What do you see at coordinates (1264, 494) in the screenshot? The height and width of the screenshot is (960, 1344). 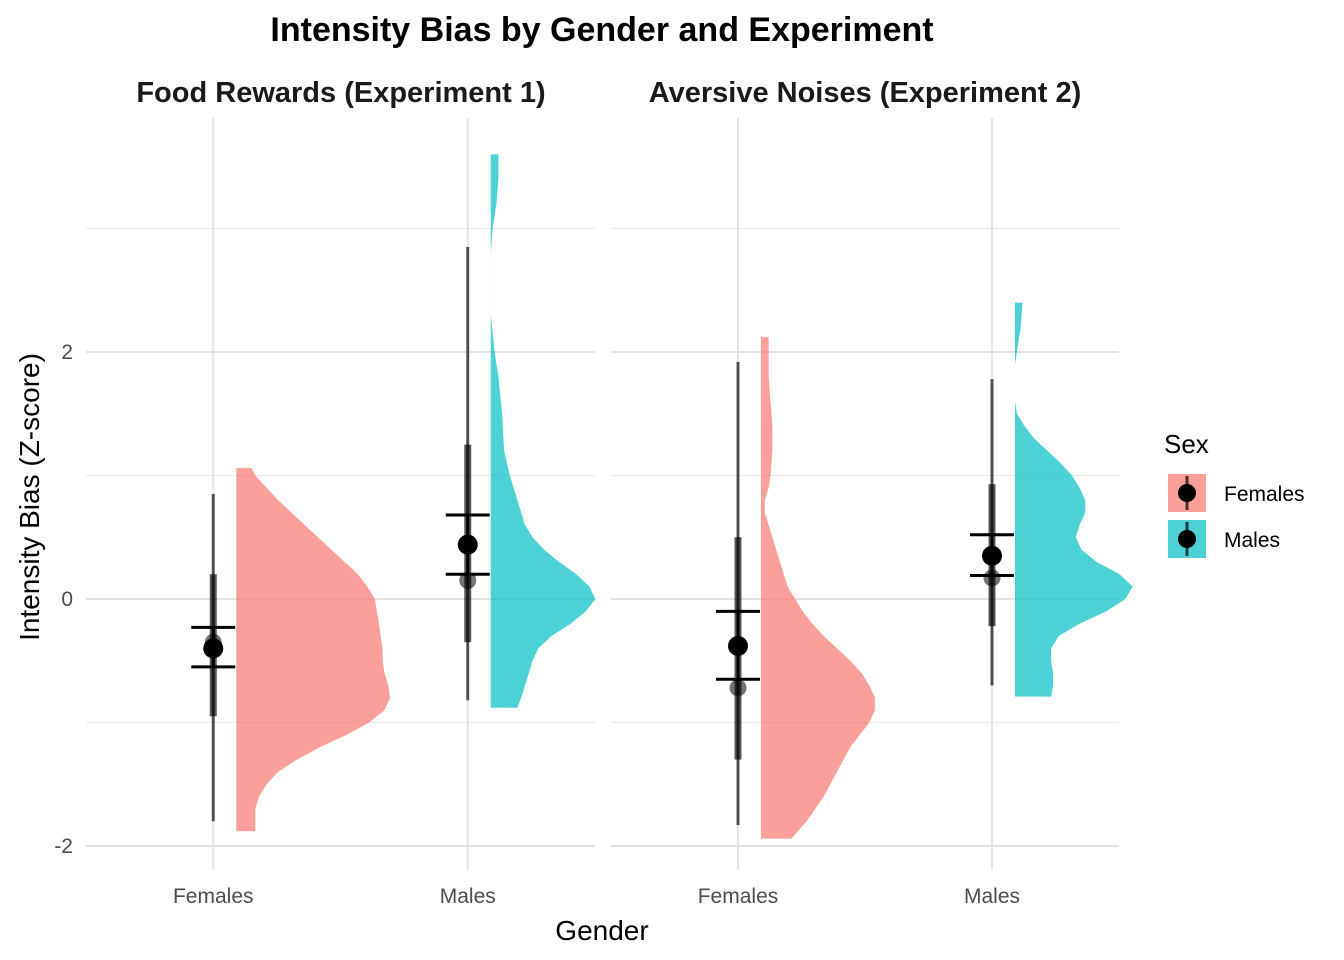 I see `legend-label-females: Females` at bounding box center [1264, 494].